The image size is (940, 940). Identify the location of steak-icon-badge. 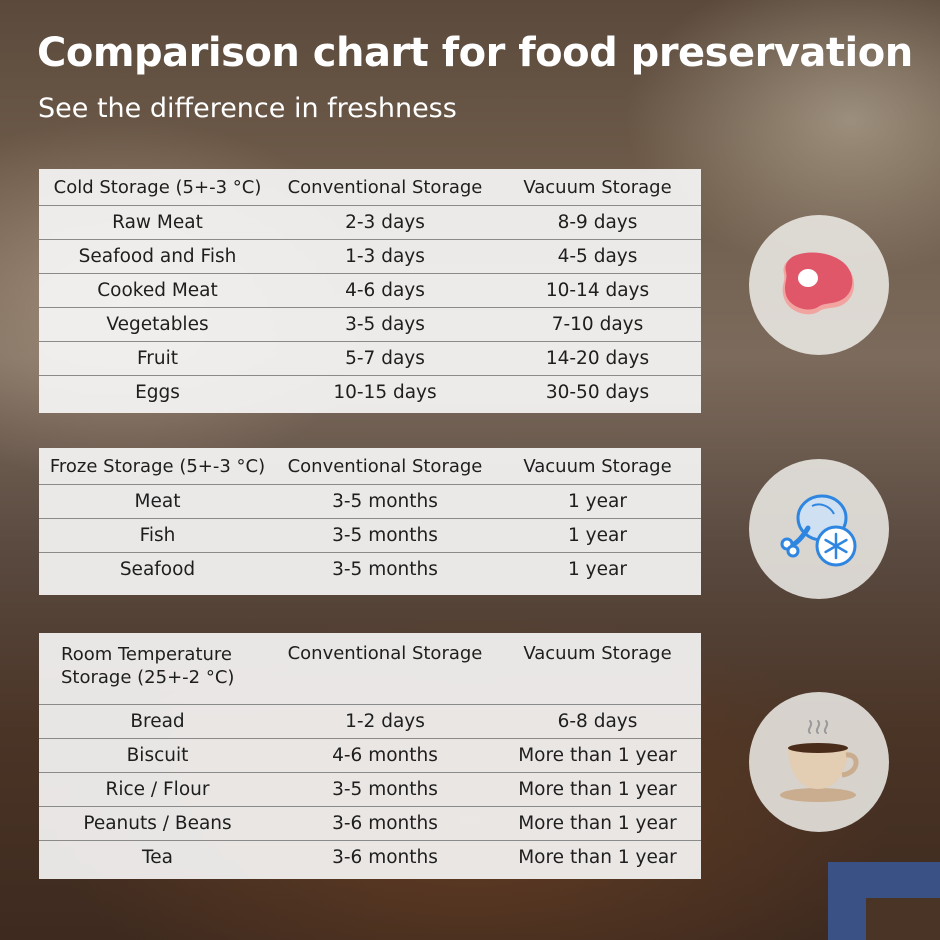
(819, 285).